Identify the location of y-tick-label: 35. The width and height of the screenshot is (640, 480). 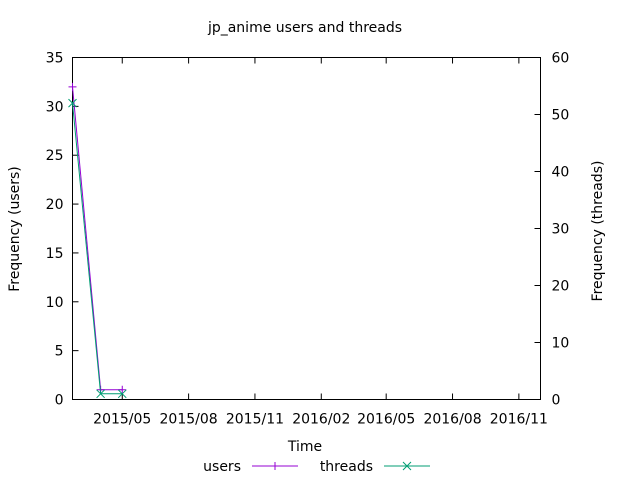
(55, 59).